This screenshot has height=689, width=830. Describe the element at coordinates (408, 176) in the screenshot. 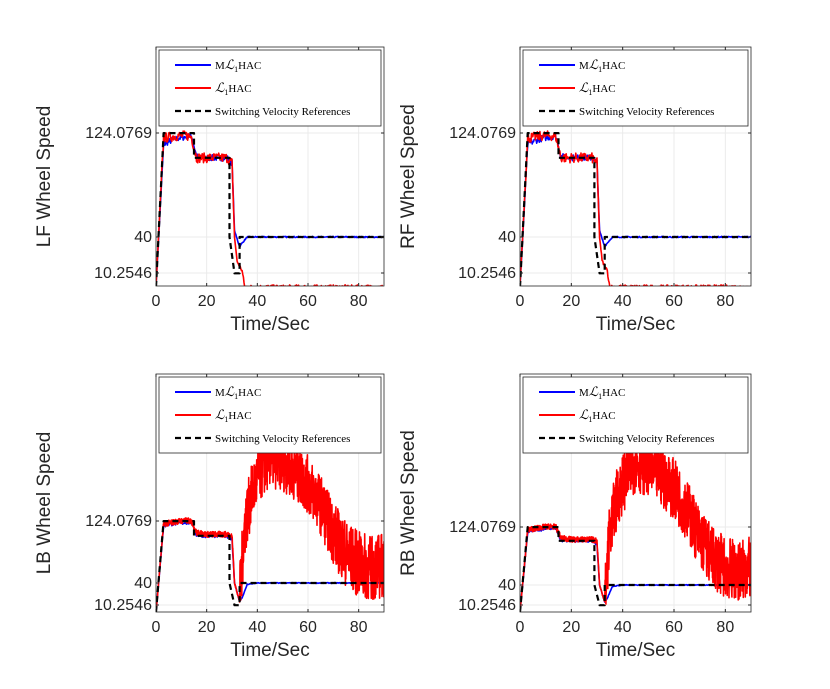

I see `y-axis-label: RF Wheel Speed` at that location.